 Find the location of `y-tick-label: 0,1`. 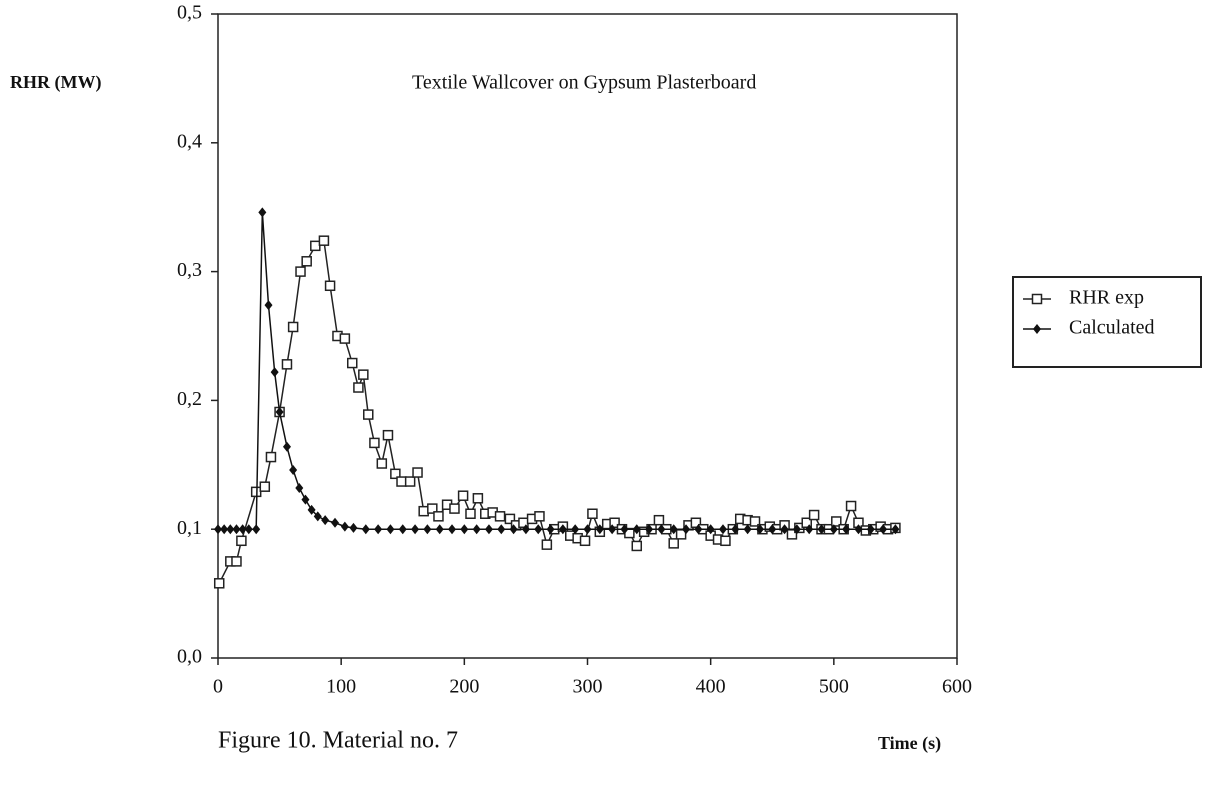

y-tick-label: 0,1 is located at coordinates (189, 528).